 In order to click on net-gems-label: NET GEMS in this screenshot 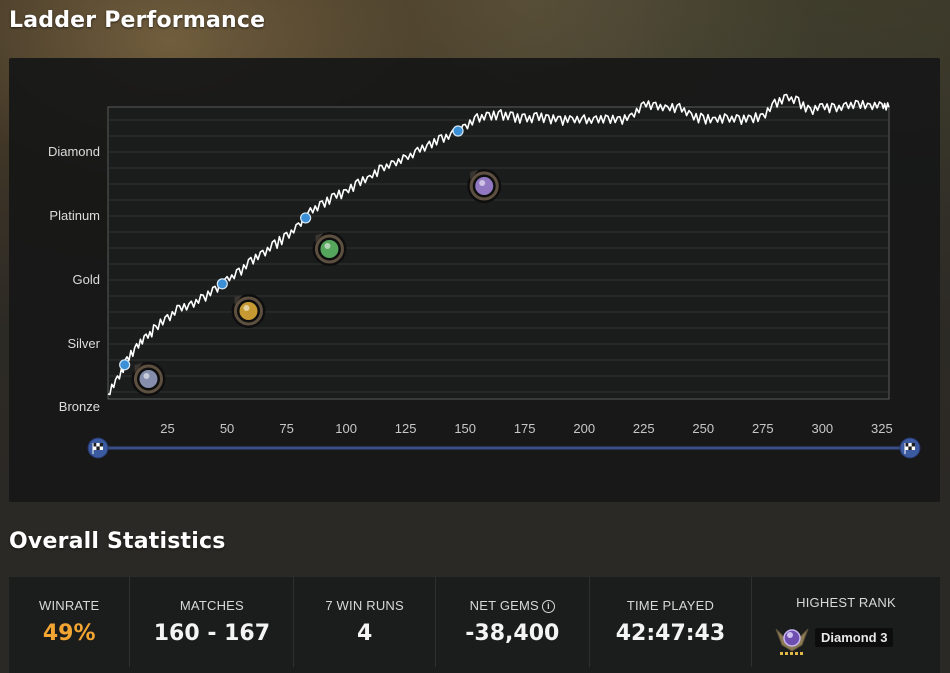, I will do `click(504, 605)`.